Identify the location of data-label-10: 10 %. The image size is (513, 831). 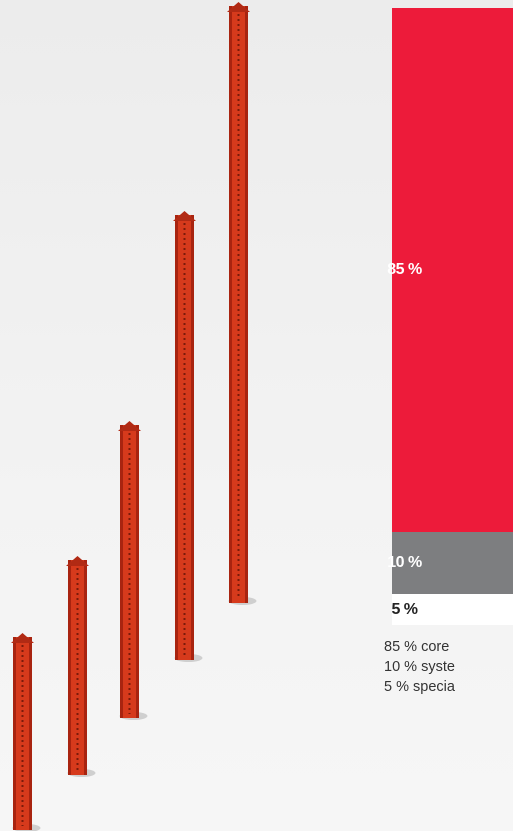
(404, 562).